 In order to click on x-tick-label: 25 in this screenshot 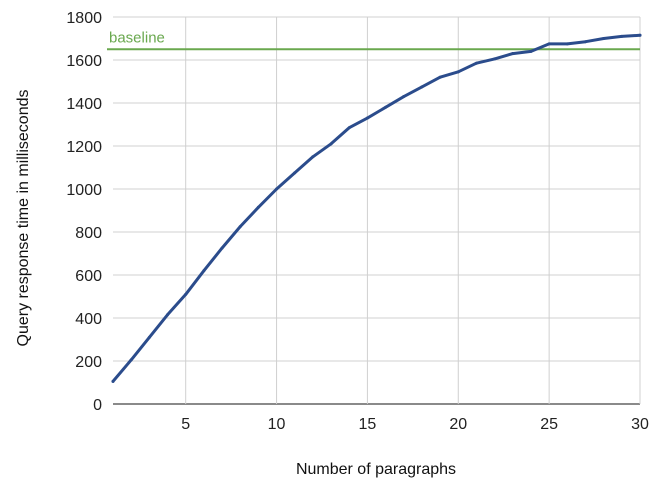, I will do `click(549, 424)`.